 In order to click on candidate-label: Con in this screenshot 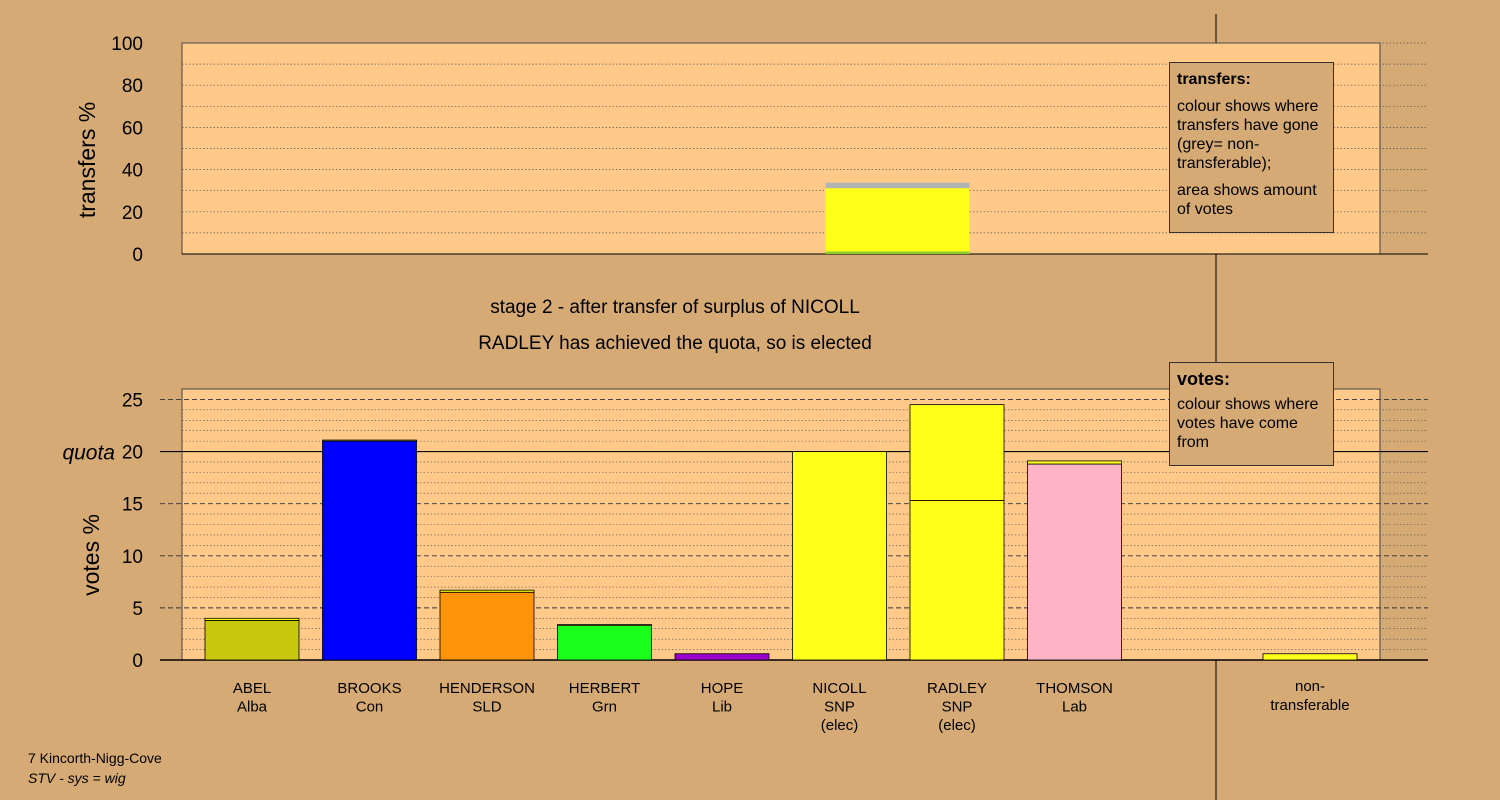, I will do `click(370, 707)`.